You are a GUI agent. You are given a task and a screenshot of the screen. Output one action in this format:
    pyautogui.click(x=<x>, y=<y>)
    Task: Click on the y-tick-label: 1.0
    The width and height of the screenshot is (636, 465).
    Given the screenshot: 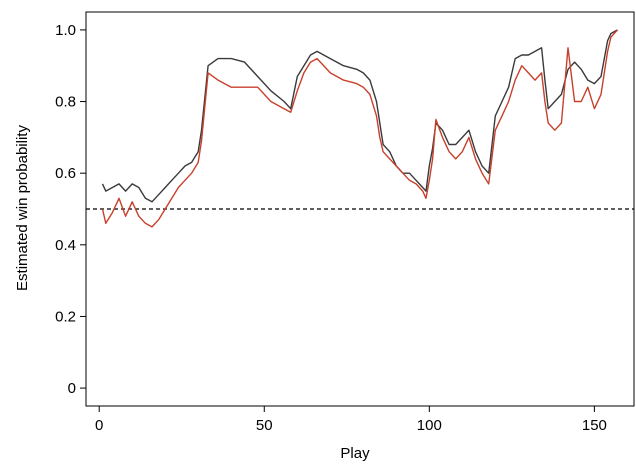 What is the action you would take?
    pyautogui.click(x=65, y=30)
    